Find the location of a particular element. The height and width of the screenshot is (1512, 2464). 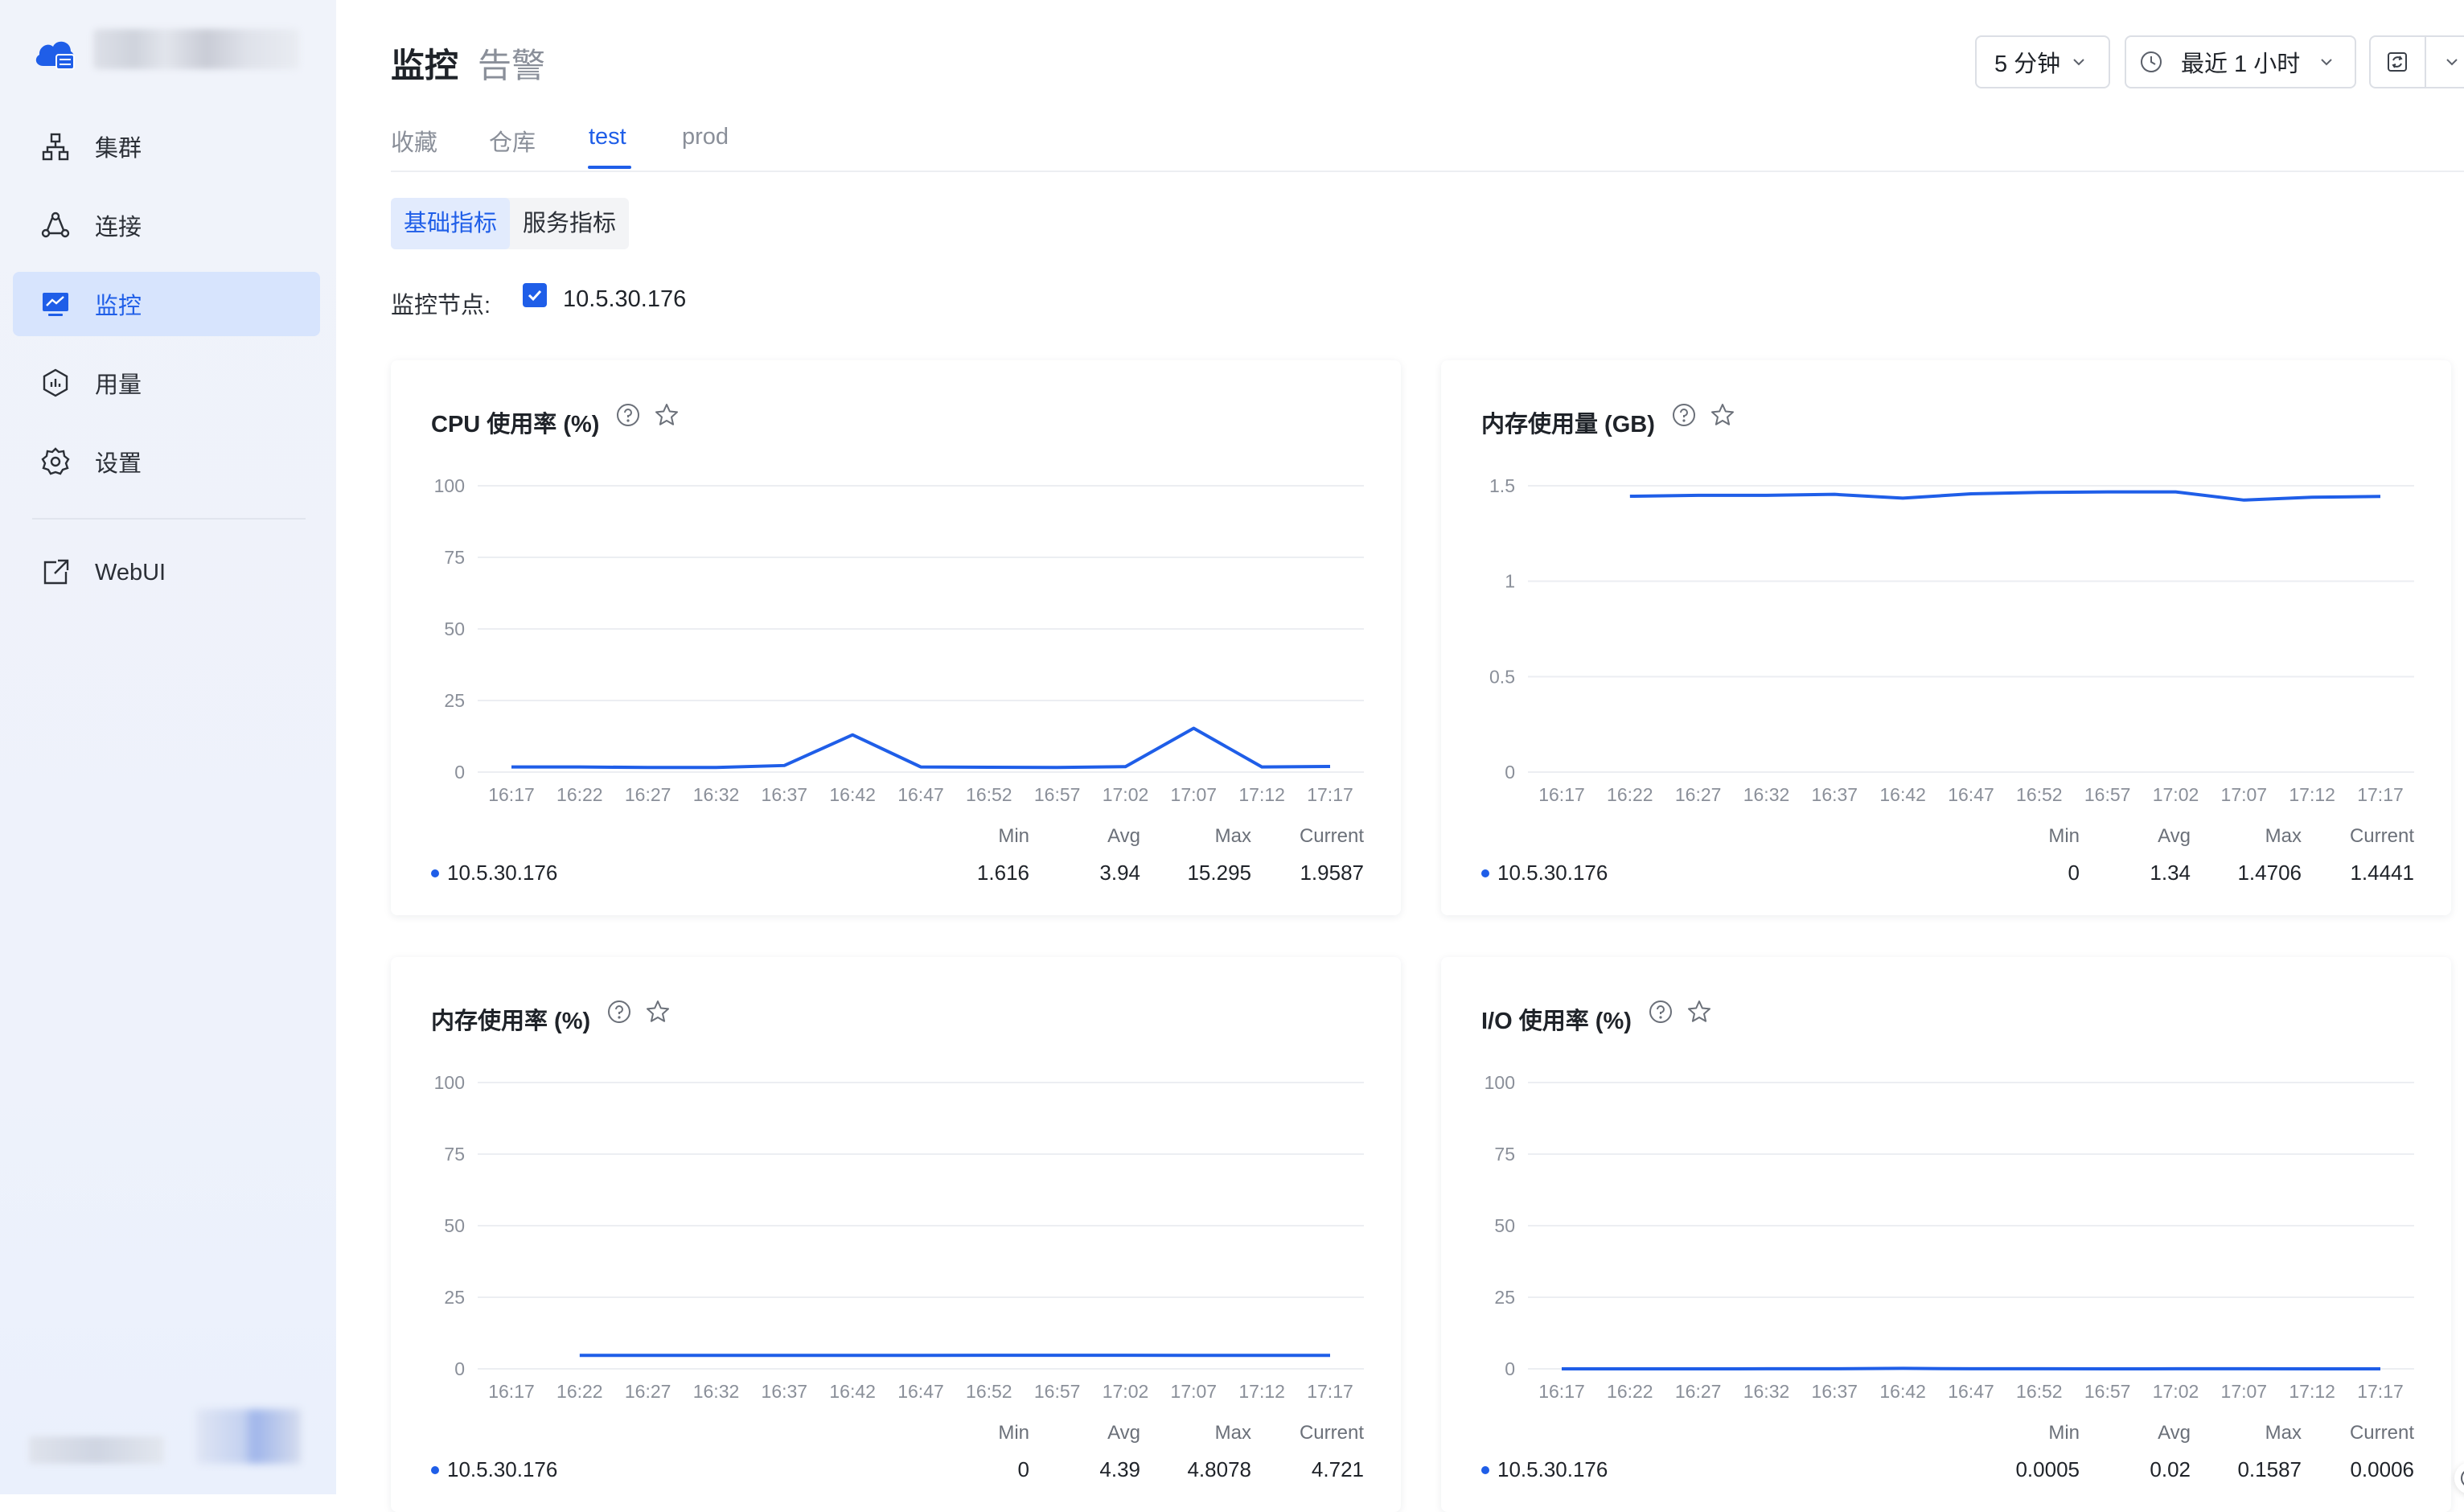

y-tick-label: 0.5 is located at coordinates (1502, 677).